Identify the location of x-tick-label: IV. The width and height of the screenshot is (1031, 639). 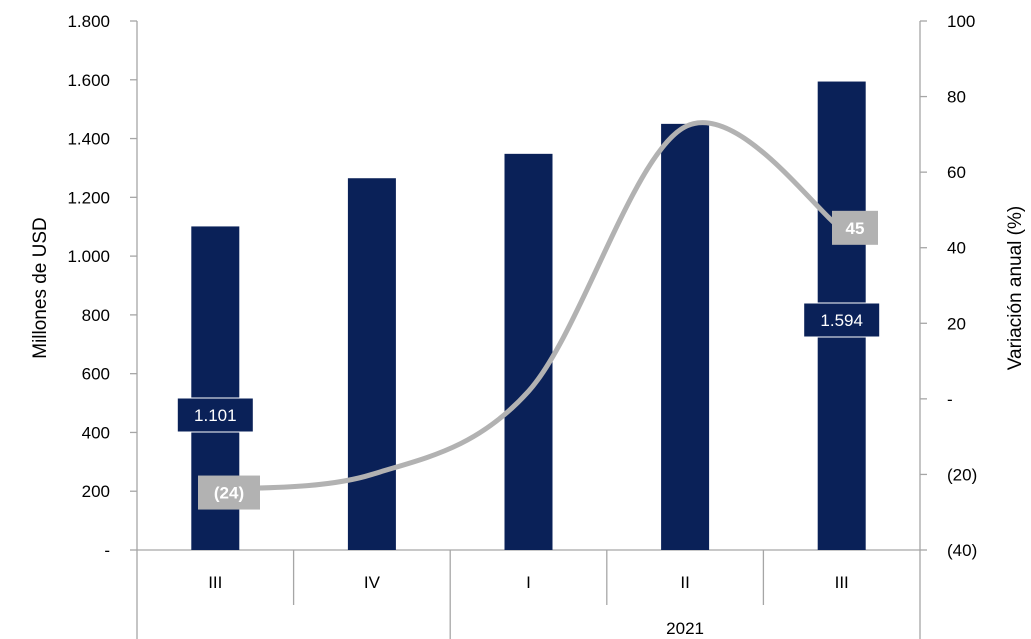
(372, 582).